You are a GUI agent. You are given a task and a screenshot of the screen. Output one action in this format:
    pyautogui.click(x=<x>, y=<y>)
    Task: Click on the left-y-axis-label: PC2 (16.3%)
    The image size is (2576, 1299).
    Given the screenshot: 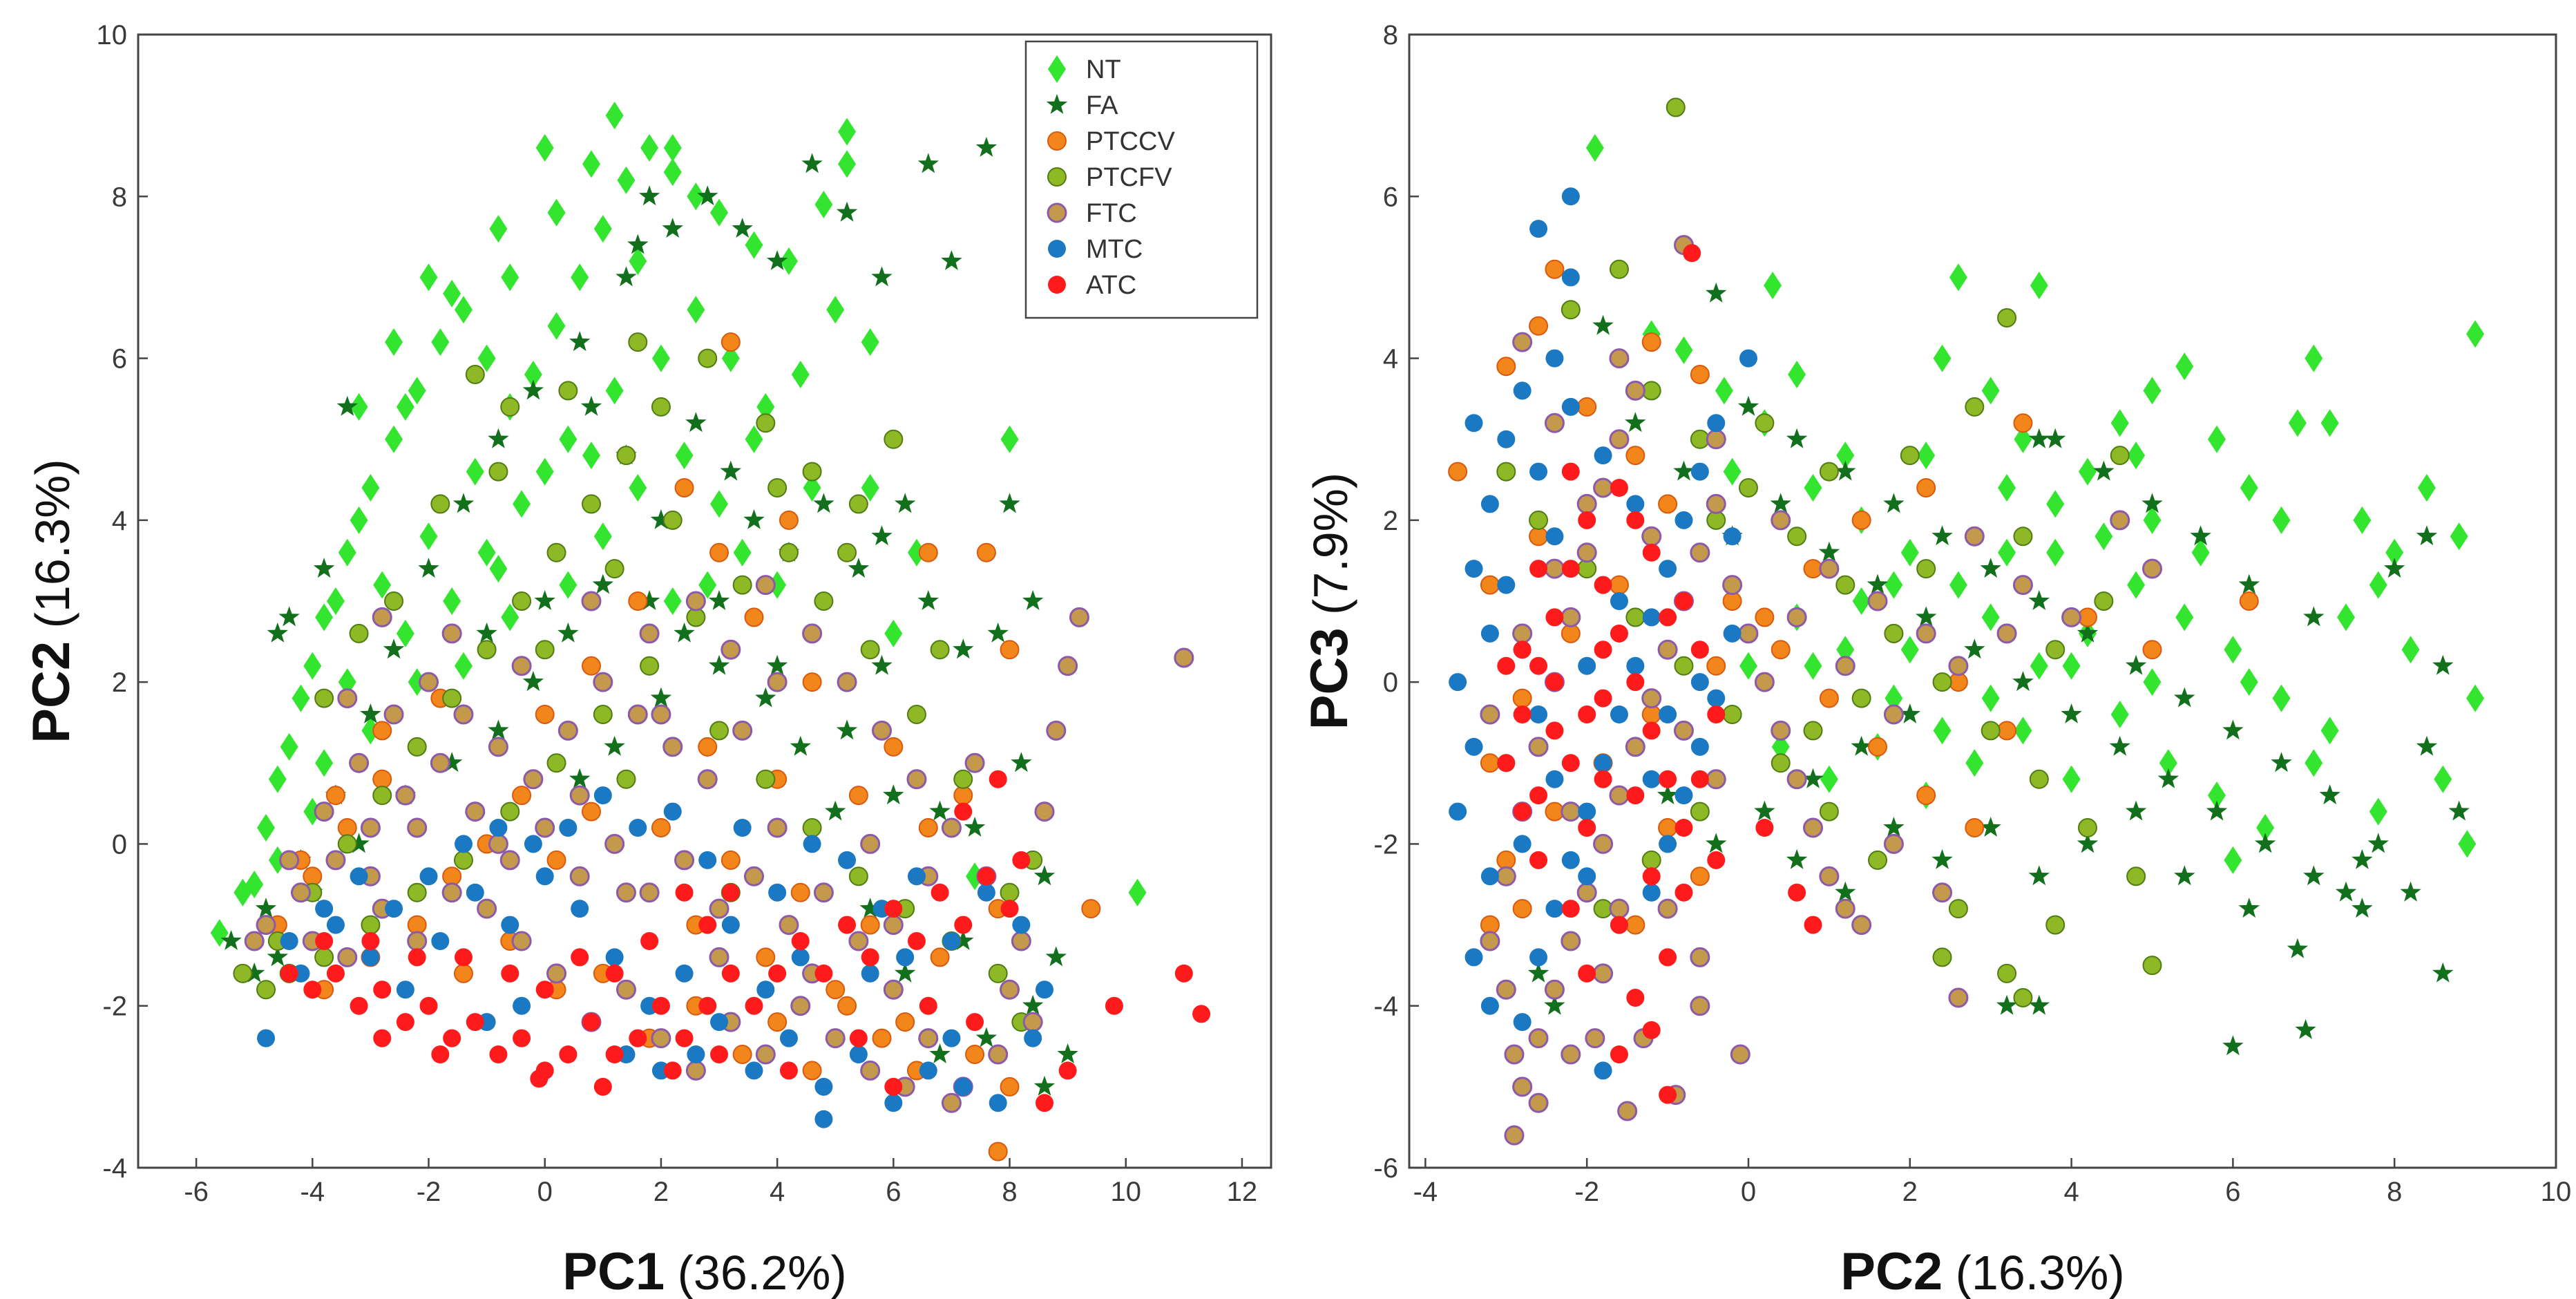 What is the action you would take?
    pyautogui.click(x=51, y=601)
    